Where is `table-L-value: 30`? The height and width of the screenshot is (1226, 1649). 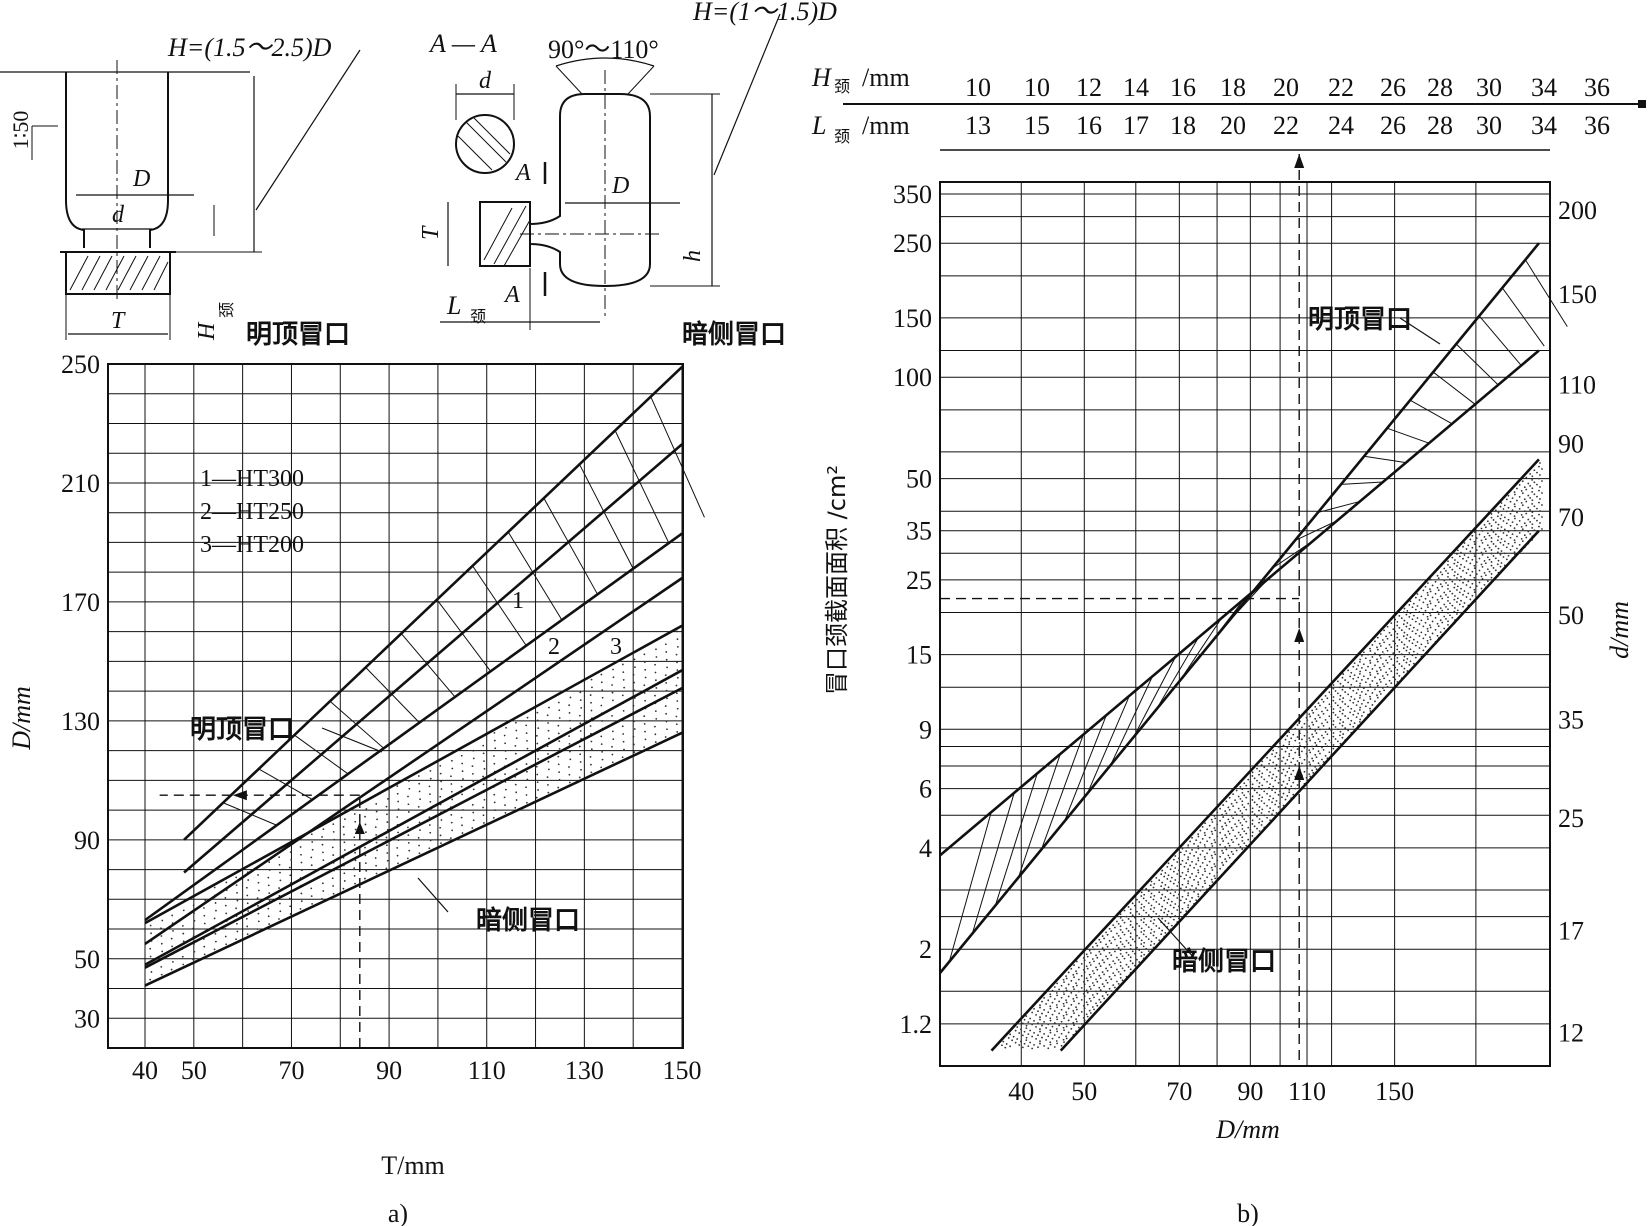 table-L-value: 30 is located at coordinates (1489, 125).